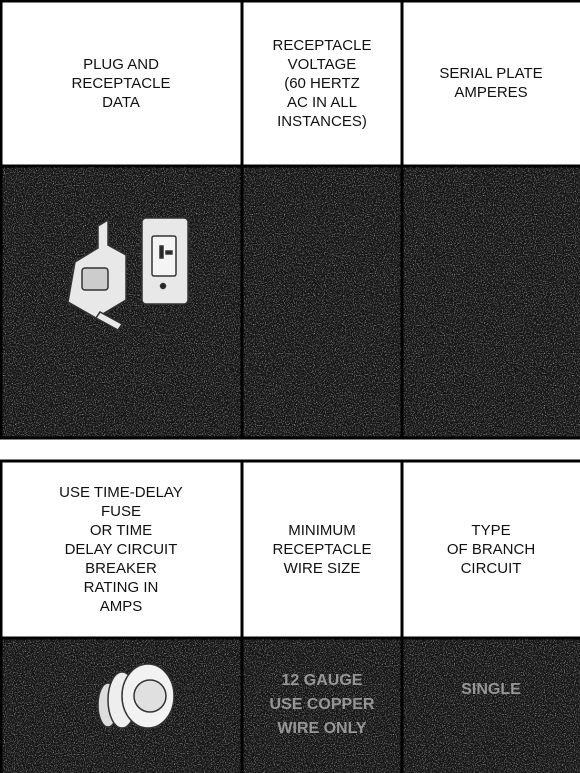 This screenshot has height=773, width=580. What do you see at coordinates (121, 83) in the screenshot?
I see `header-cell: PLUG AND RECEPTACLE DATA` at bounding box center [121, 83].